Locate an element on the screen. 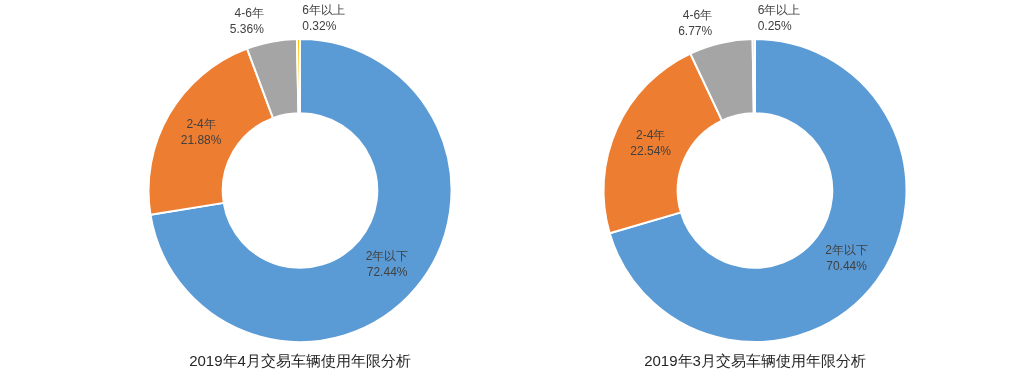 The width and height of the screenshot is (1035, 381). text: 2019年4月交易车辆使用年限分析 is located at coordinates (300, 361).